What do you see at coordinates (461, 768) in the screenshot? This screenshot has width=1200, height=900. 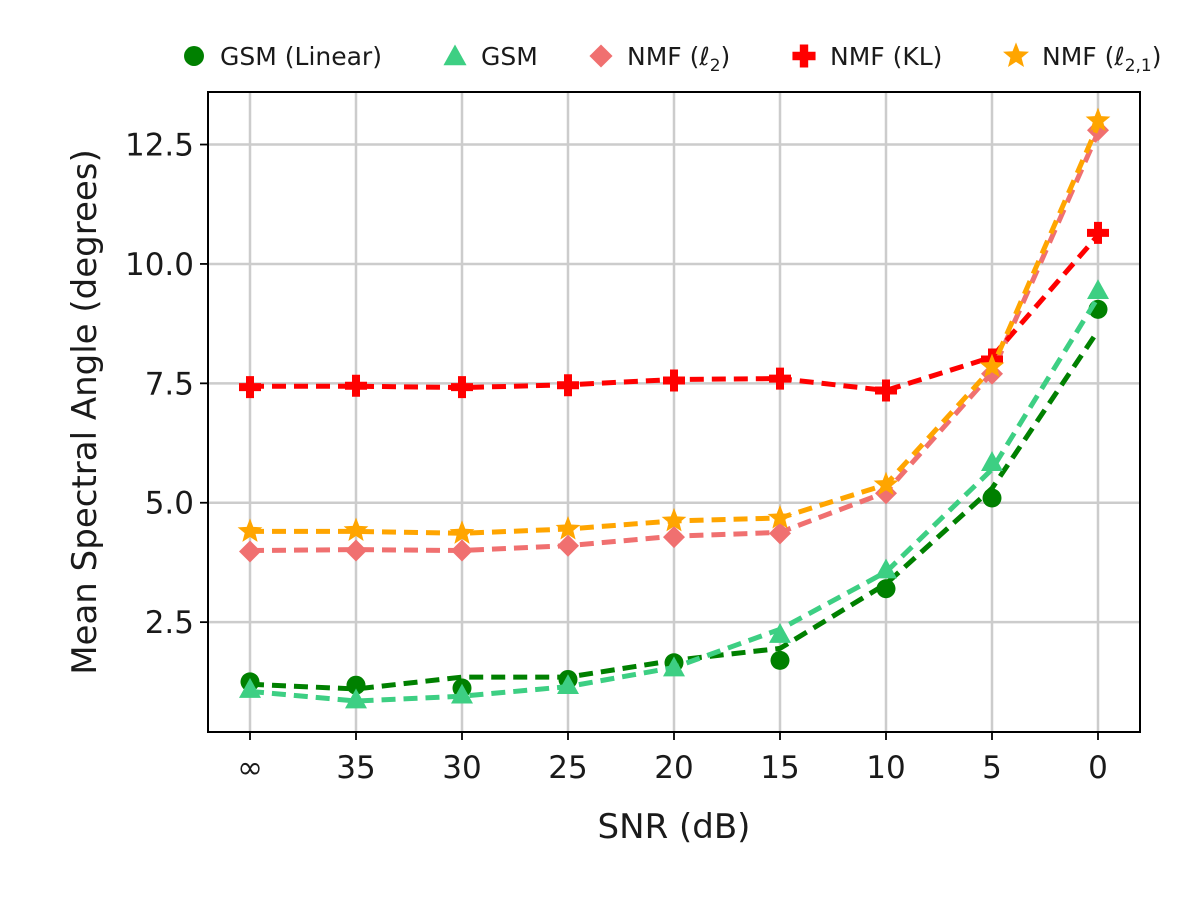 I see `x-tick-label: 30` at bounding box center [461, 768].